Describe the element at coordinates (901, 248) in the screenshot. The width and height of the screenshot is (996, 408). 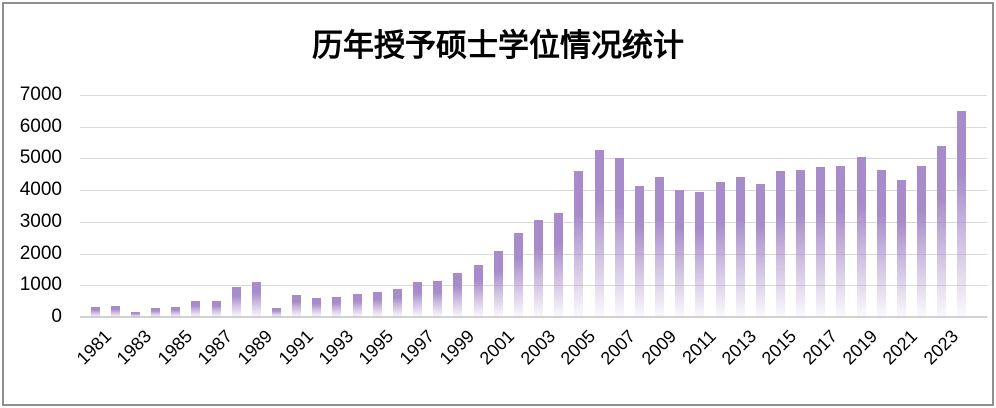
I see `bar-2021` at that location.